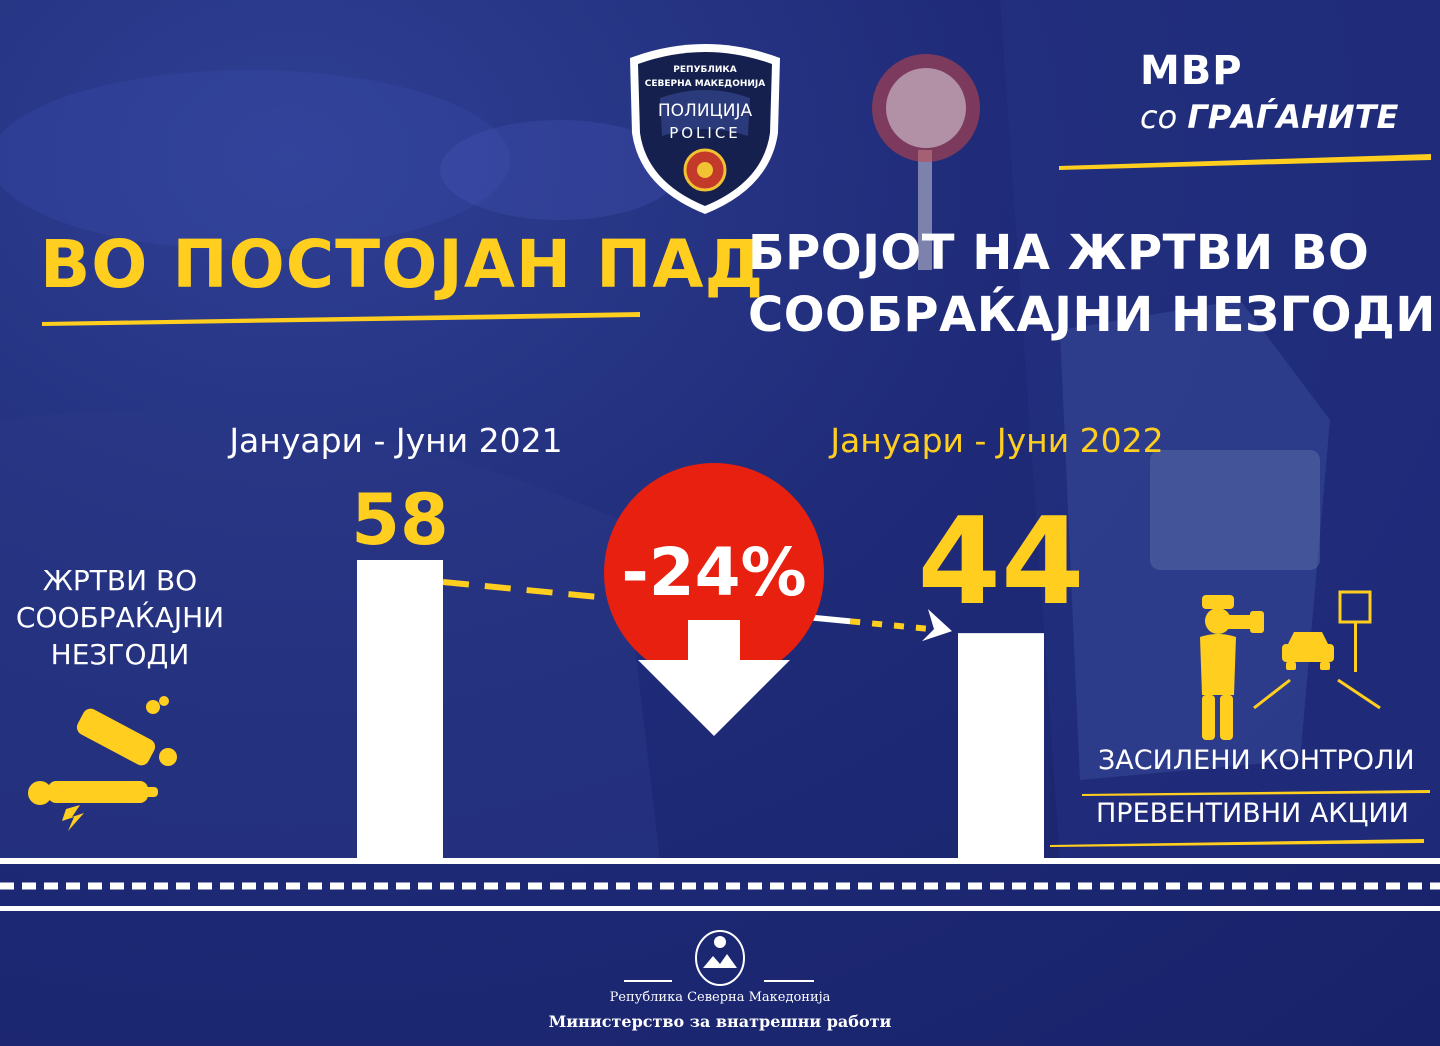 The image size is (1440, 1046). Describe the element at coordinates (394, 440) in the screenshot. I see `category-label-2021: Јануари - Јуни 2021` at that location.